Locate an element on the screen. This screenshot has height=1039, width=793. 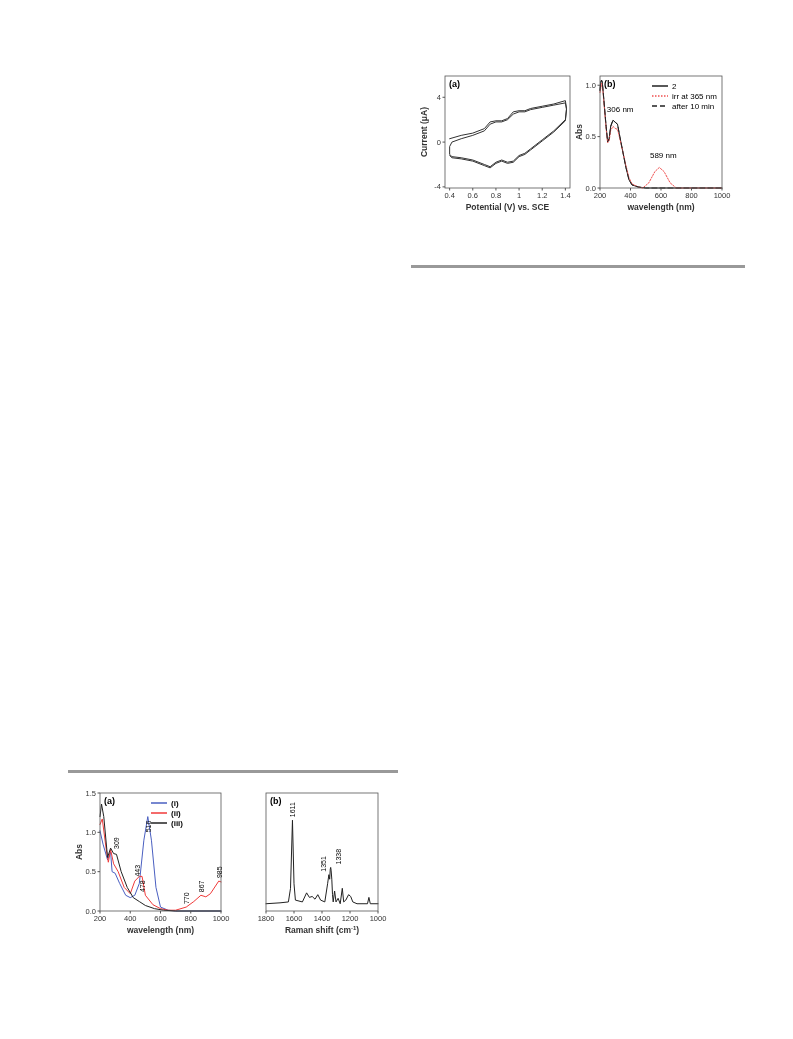
legend-label: irr at 365 nm is located at coordinates (695, 96).